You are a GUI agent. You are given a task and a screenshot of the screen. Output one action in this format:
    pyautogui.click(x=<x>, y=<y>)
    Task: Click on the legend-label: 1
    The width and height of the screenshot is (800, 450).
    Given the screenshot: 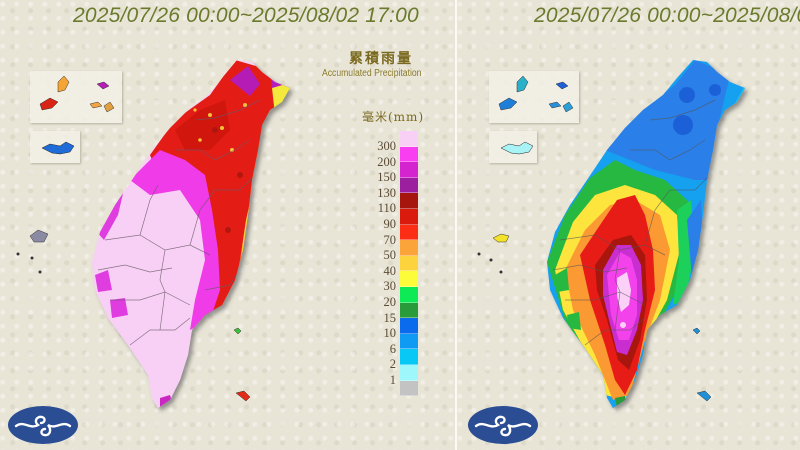 What is the action you would take?
    pyautogui.click(x=392, y=379)
    